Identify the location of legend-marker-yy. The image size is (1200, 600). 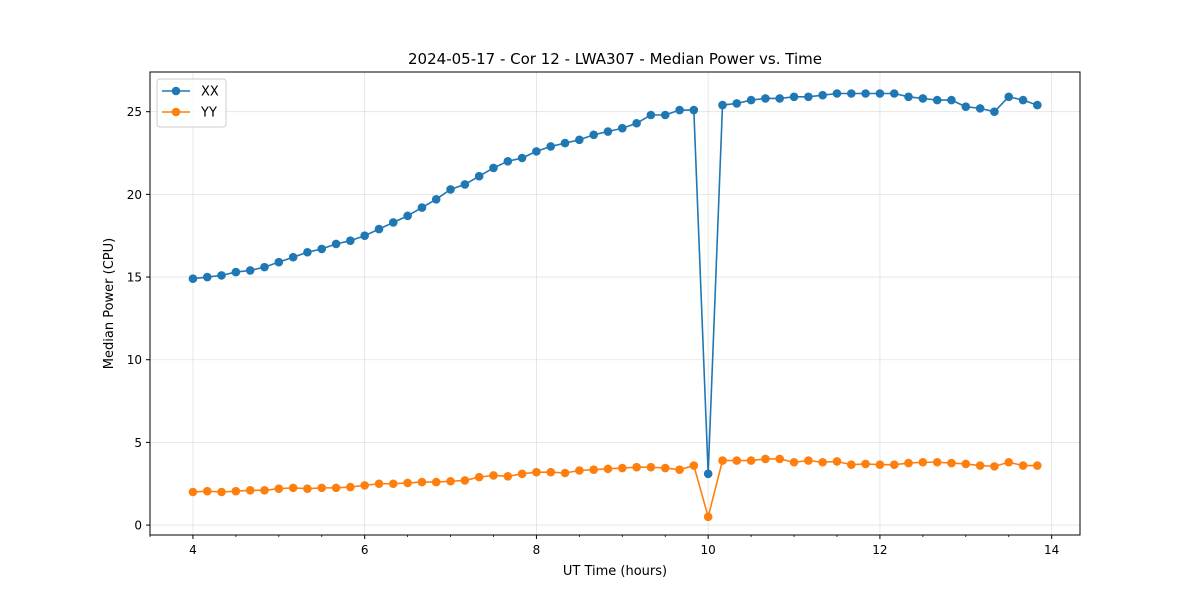
(176, 112).